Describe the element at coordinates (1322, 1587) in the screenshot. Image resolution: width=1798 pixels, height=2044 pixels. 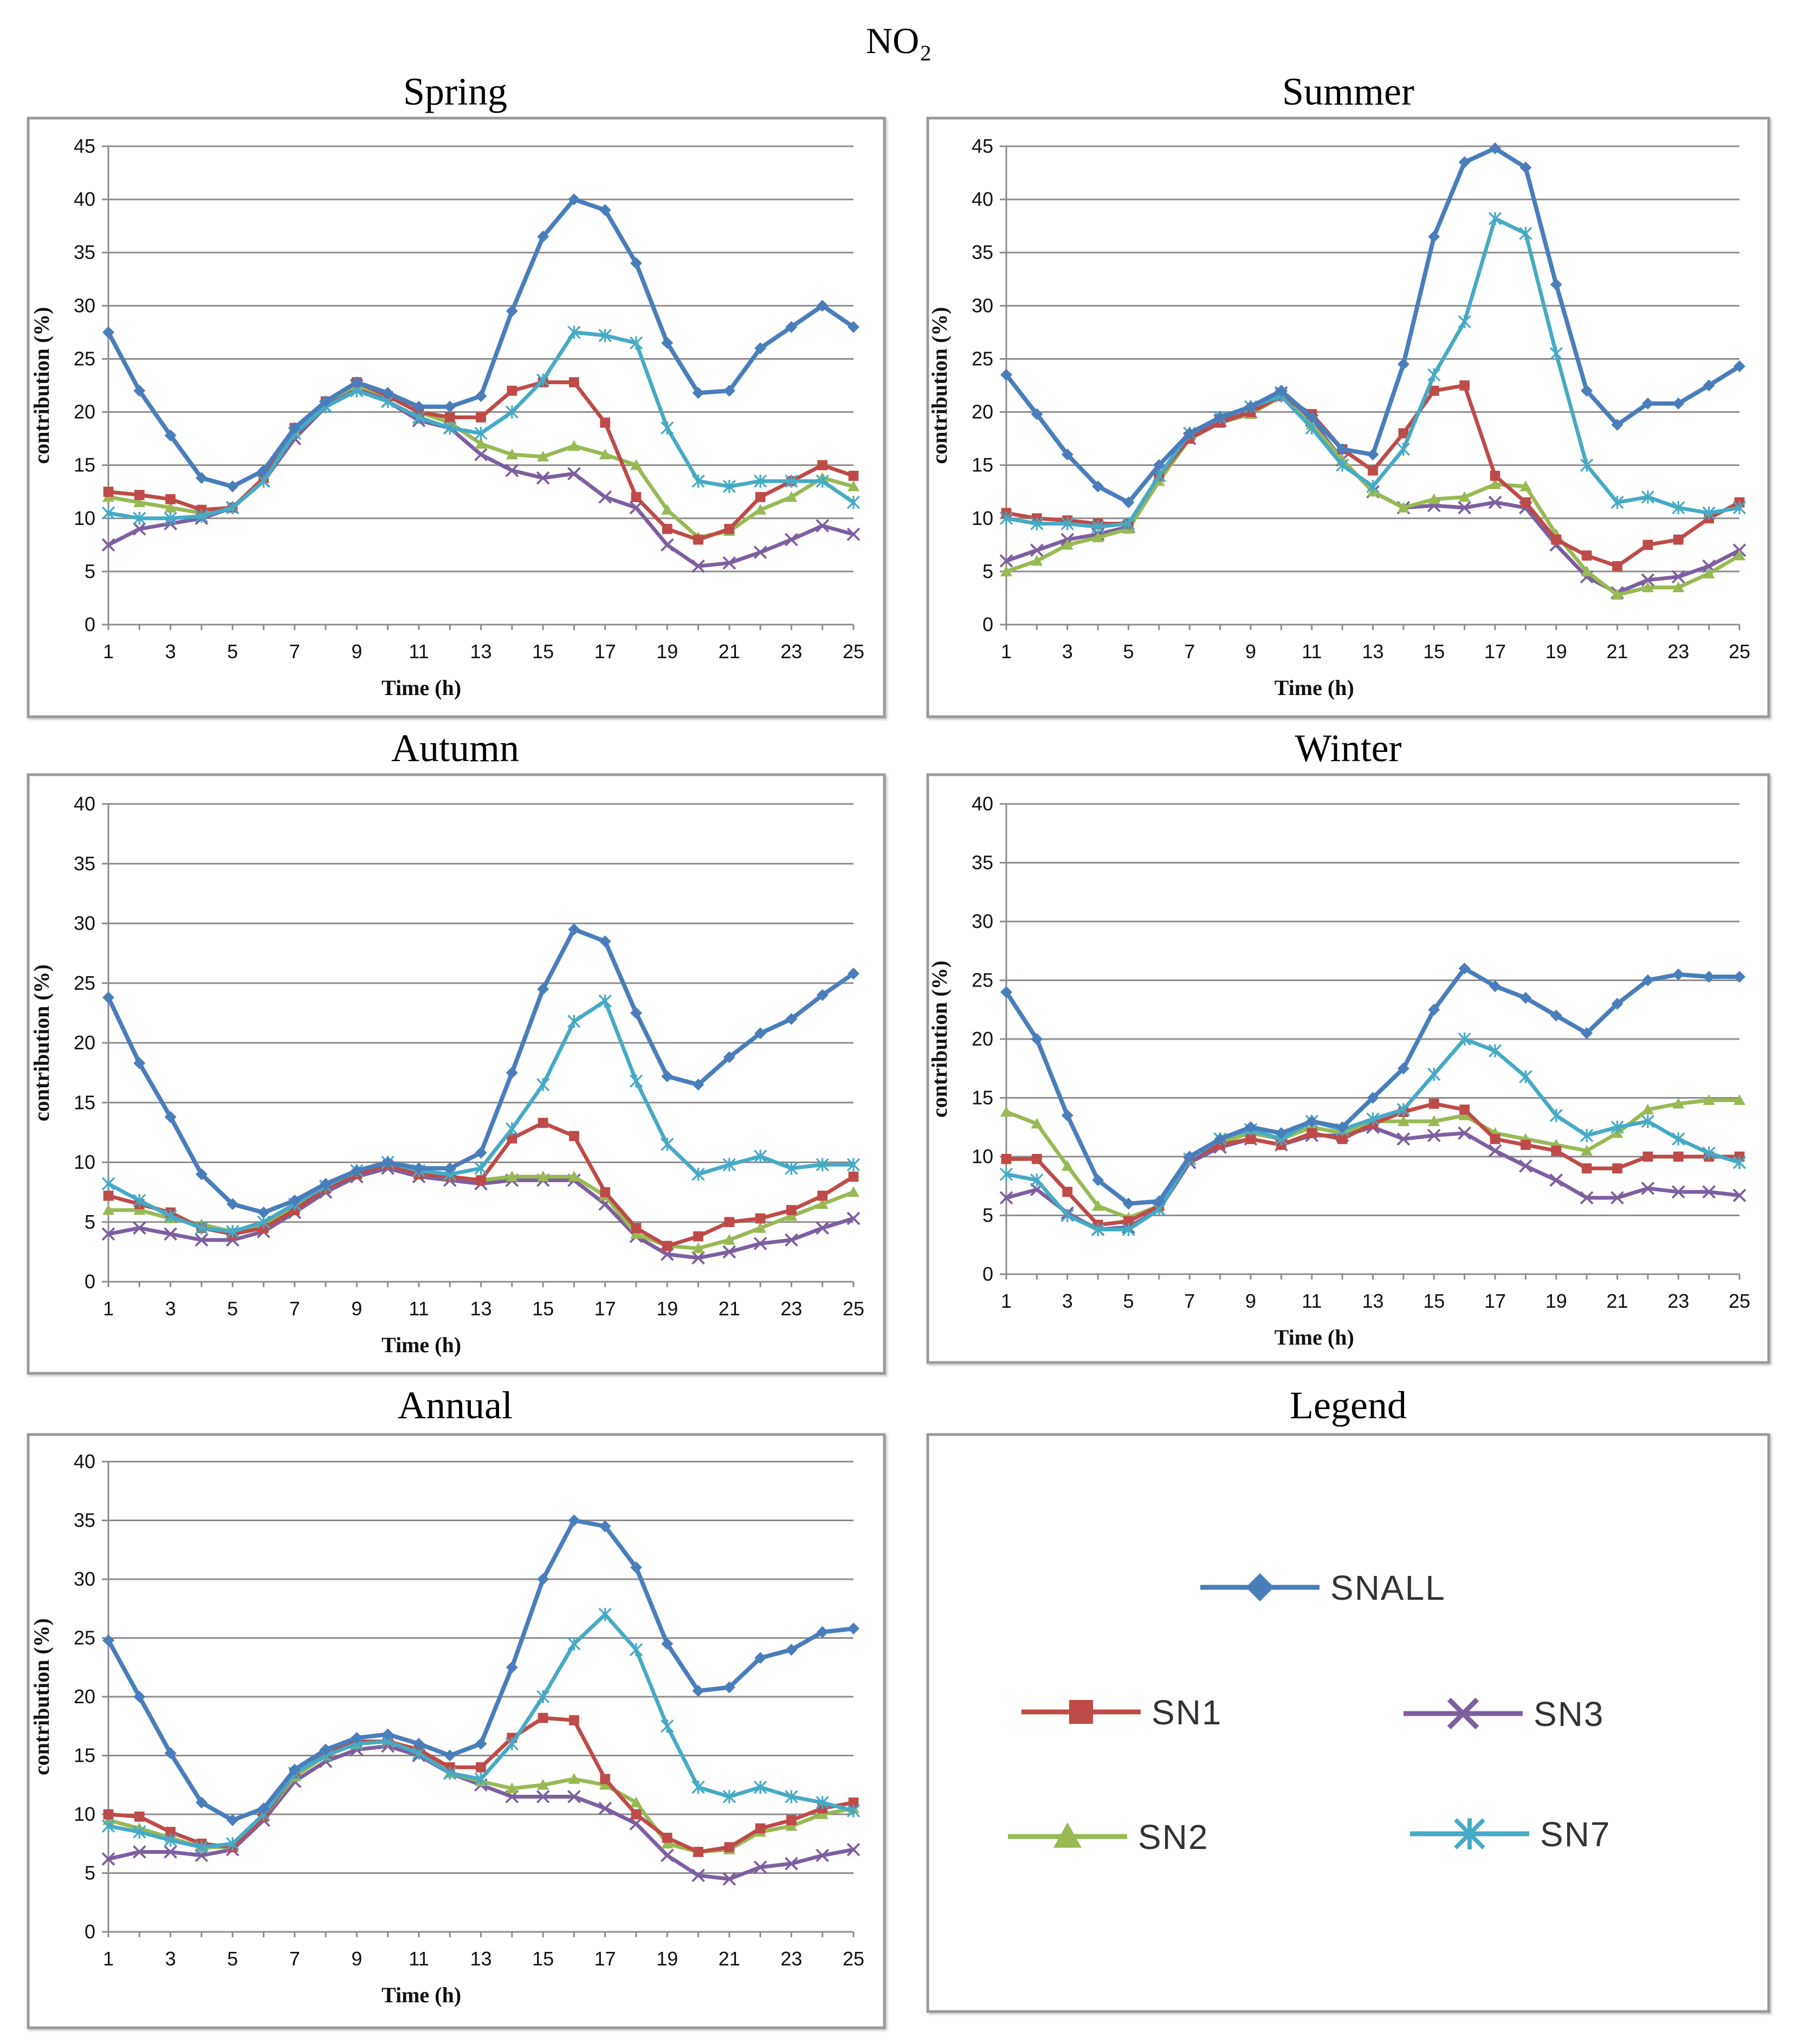
I see `legend-item-snall: SNALL` at that location.